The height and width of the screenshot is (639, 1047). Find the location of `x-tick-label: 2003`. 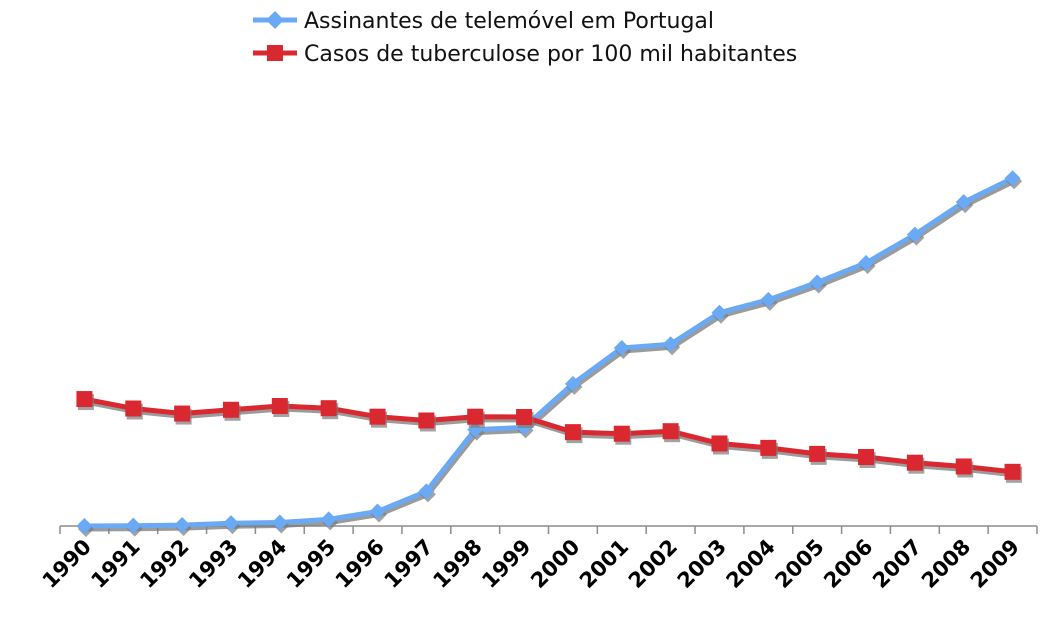

x-tick-label: 2003 is located at coordinates (702, 564).